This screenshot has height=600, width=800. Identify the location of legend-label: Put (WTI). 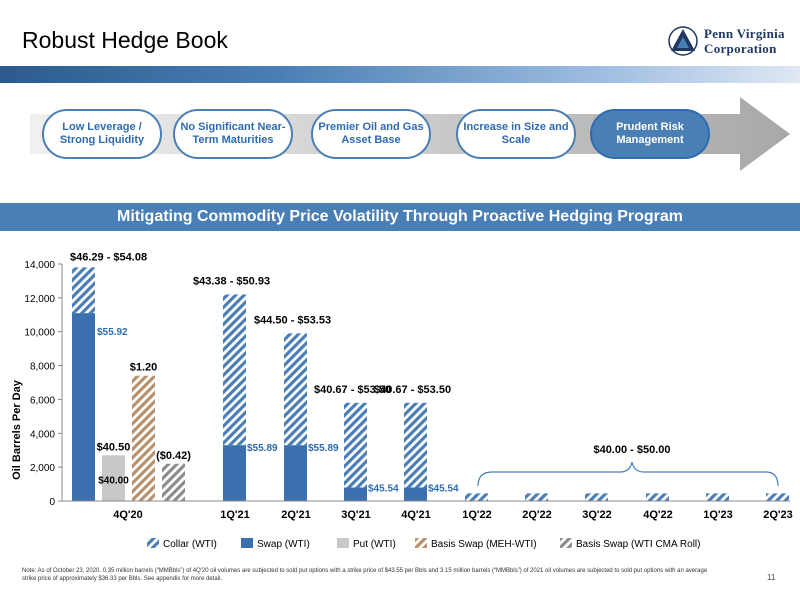
(374, 544).